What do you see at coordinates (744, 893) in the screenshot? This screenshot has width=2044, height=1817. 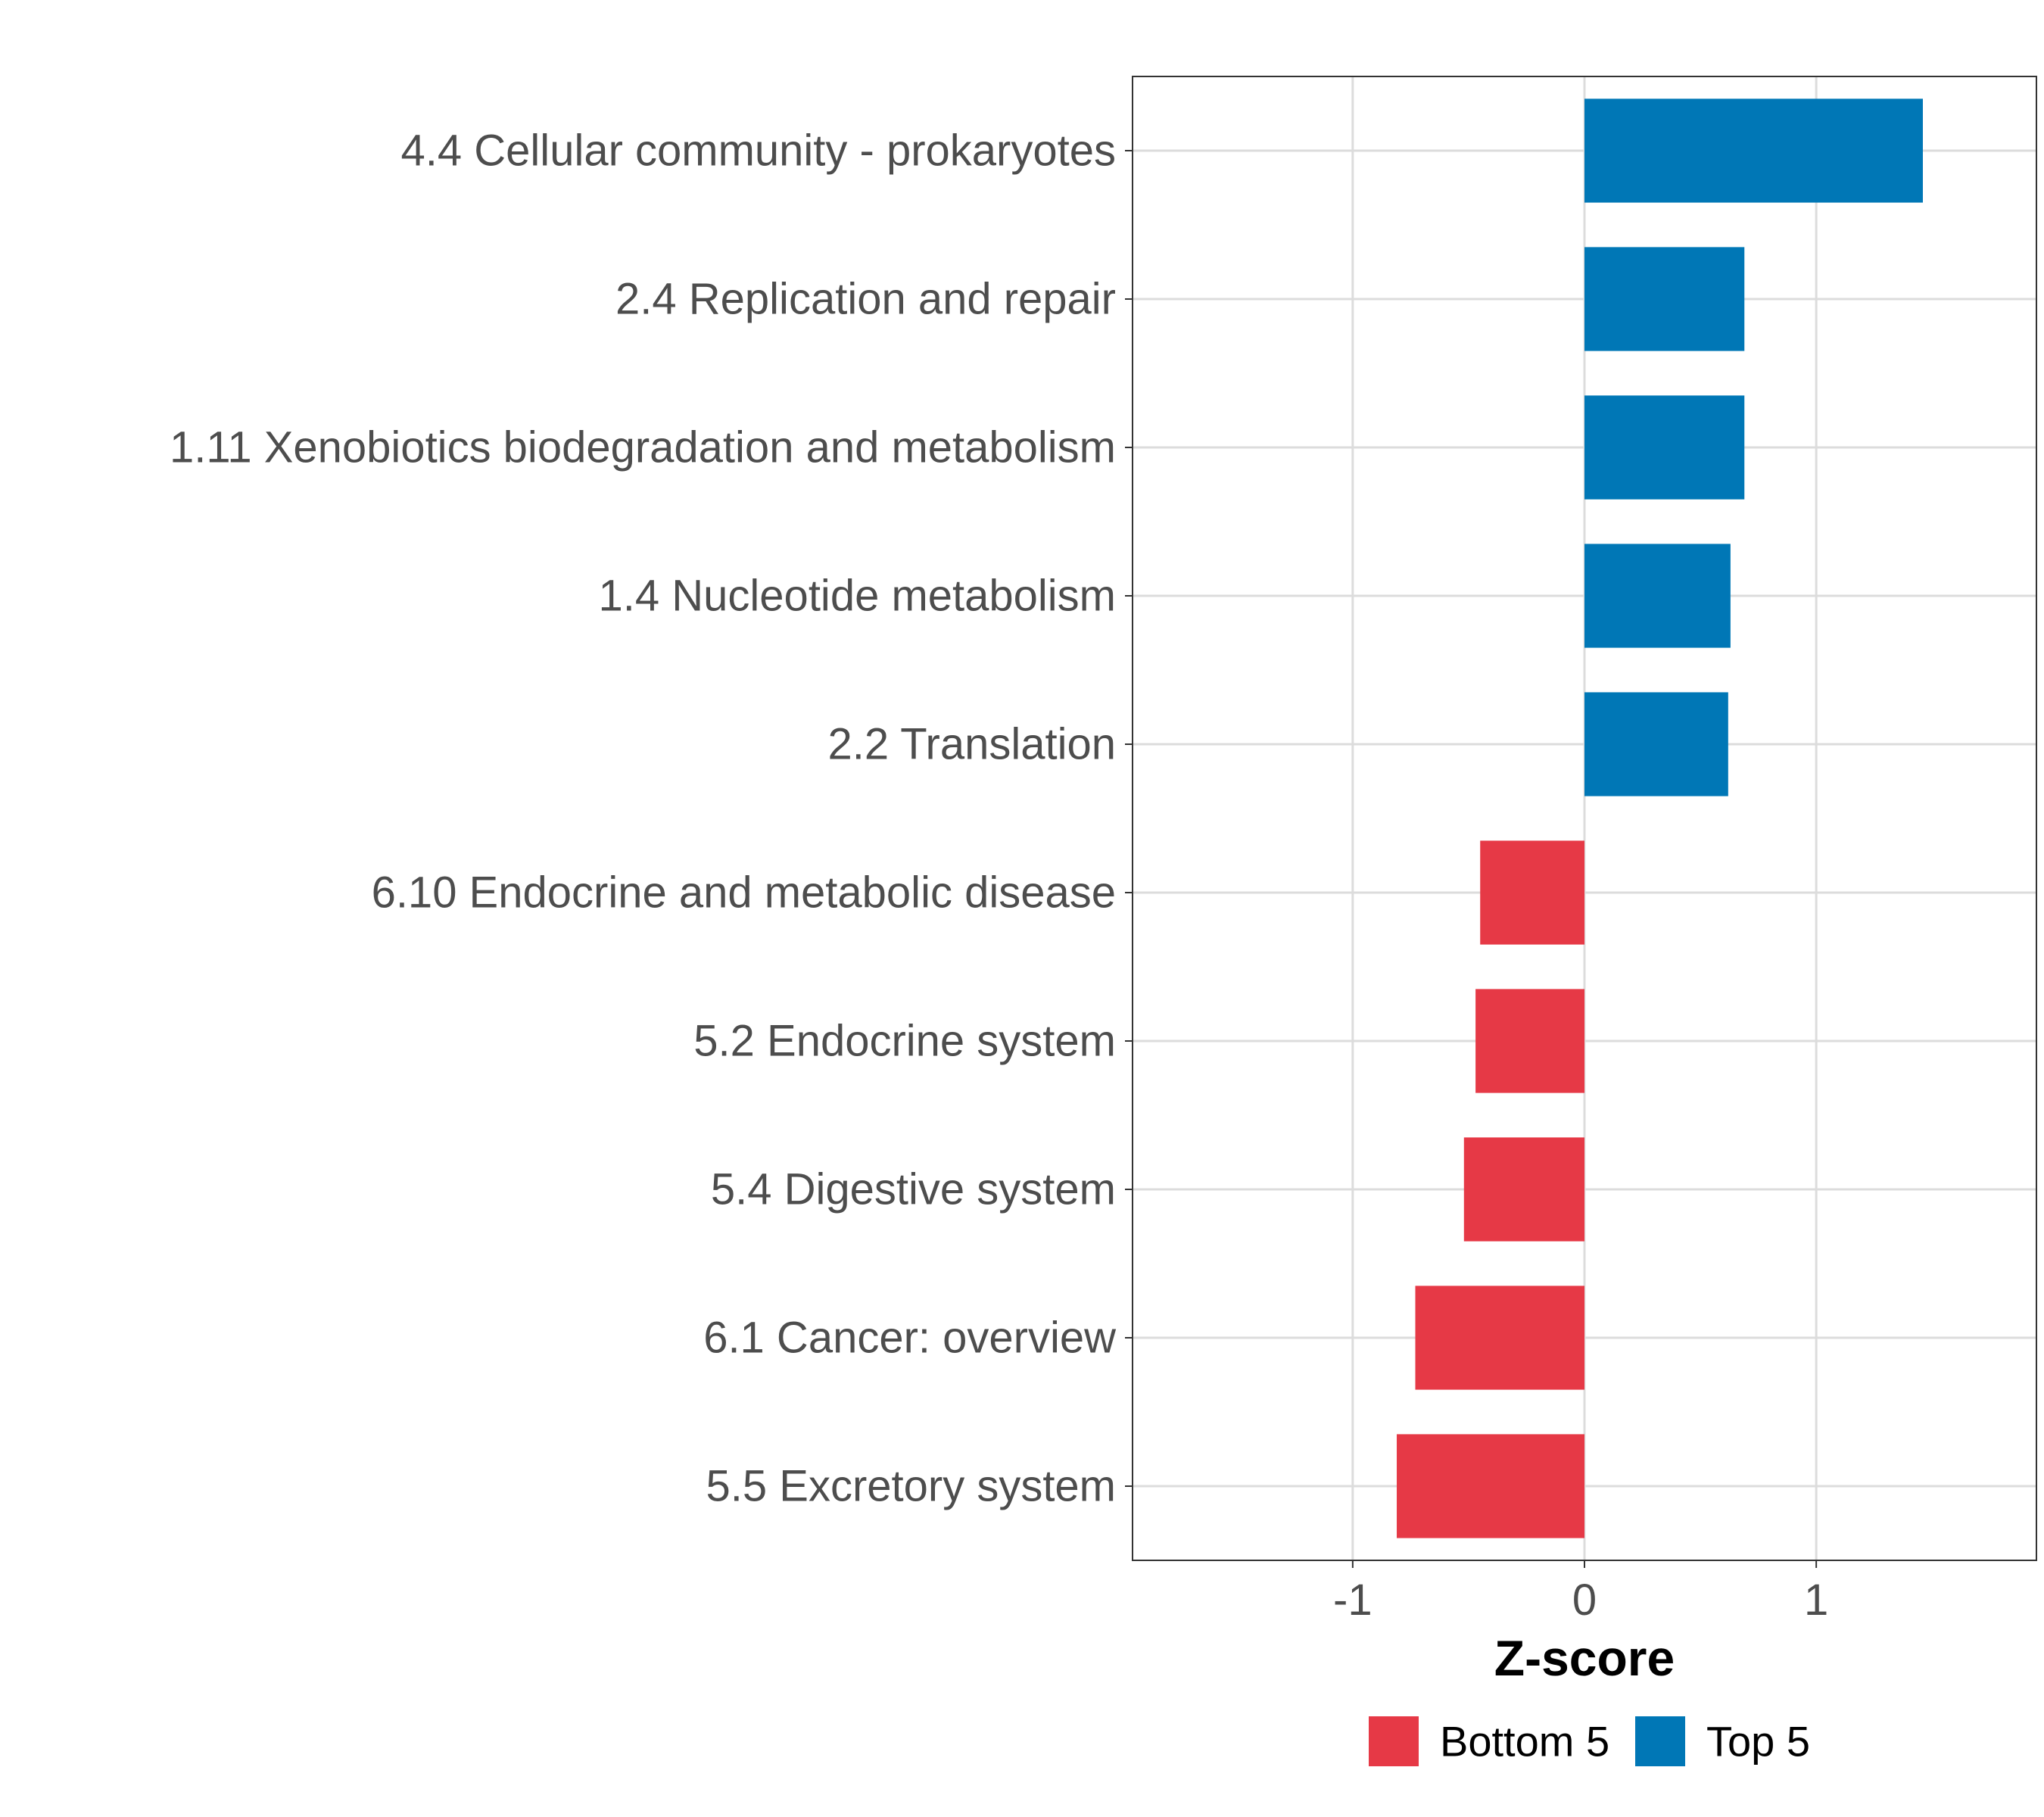 I see `y-tick-label: 6.10 Endocrine and metabolic disease` at bounding box center [744, 893].